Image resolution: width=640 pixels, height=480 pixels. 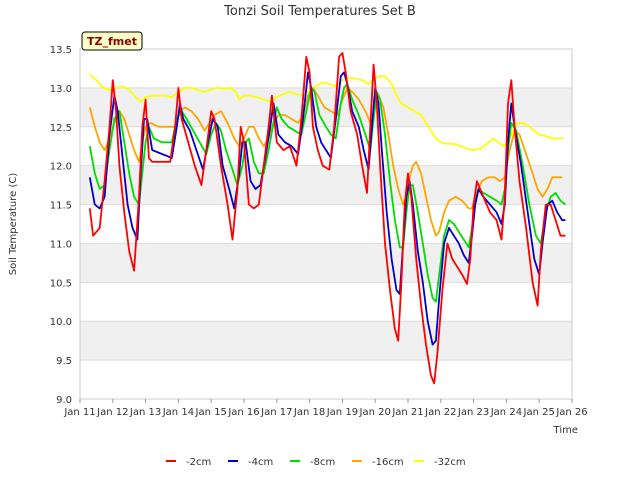 I want to click on y-tick-label: 12.0, so click(x=61, y=167).